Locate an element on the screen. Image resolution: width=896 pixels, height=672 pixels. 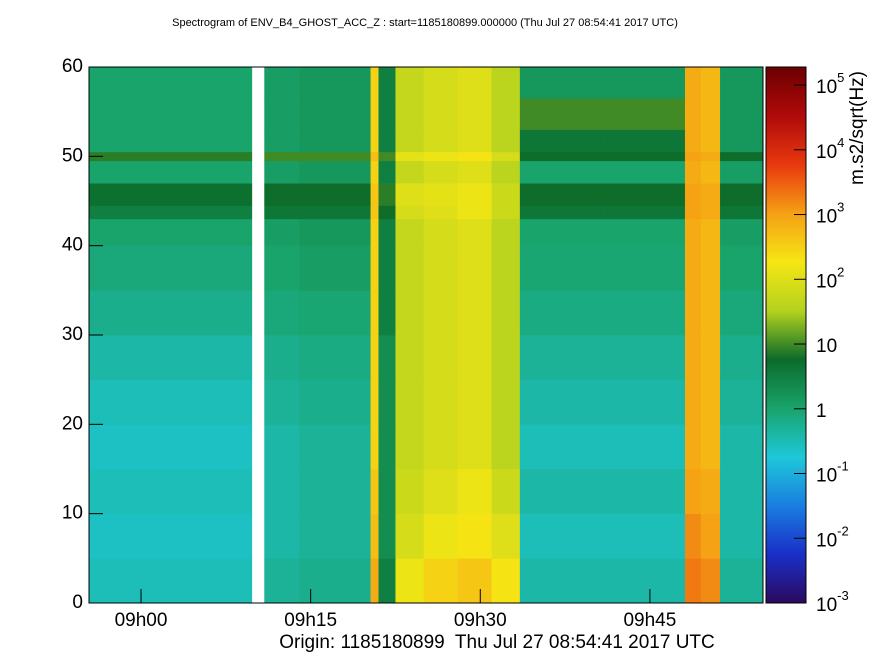
colorbar-label: m.s2/sqrt(Hz) is located at coordinates (857, 128).